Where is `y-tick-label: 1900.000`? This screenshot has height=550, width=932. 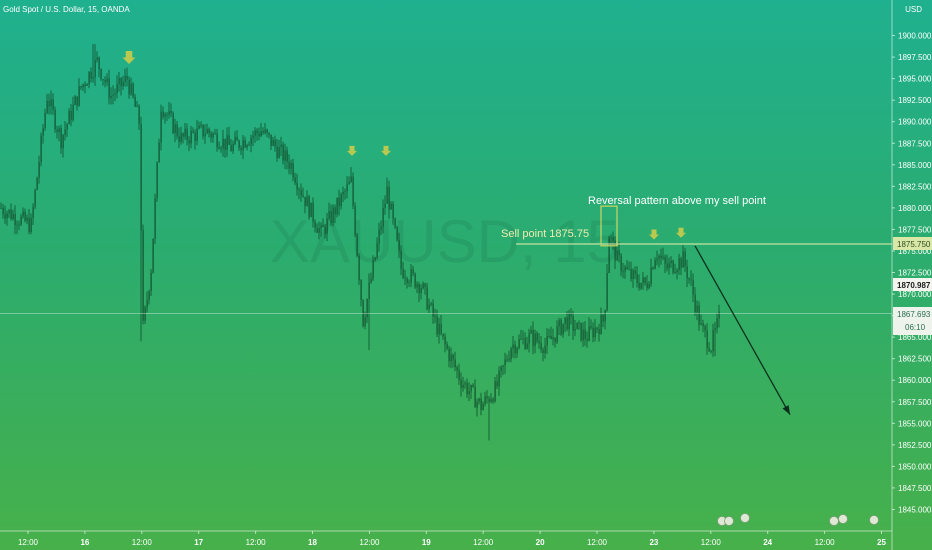
y-tick-label: 1900.000 is located at coordinates (915, 36).